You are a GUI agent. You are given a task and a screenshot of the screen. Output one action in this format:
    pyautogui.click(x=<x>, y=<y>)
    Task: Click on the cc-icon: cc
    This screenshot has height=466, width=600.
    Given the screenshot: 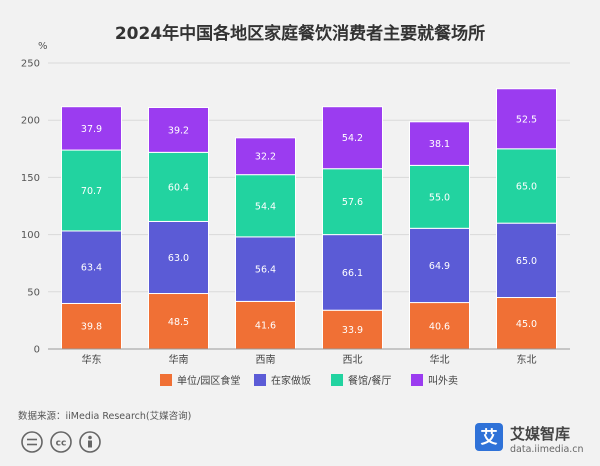 What is the action you would take?
    pyautogui.click(x=61, y=442)
    